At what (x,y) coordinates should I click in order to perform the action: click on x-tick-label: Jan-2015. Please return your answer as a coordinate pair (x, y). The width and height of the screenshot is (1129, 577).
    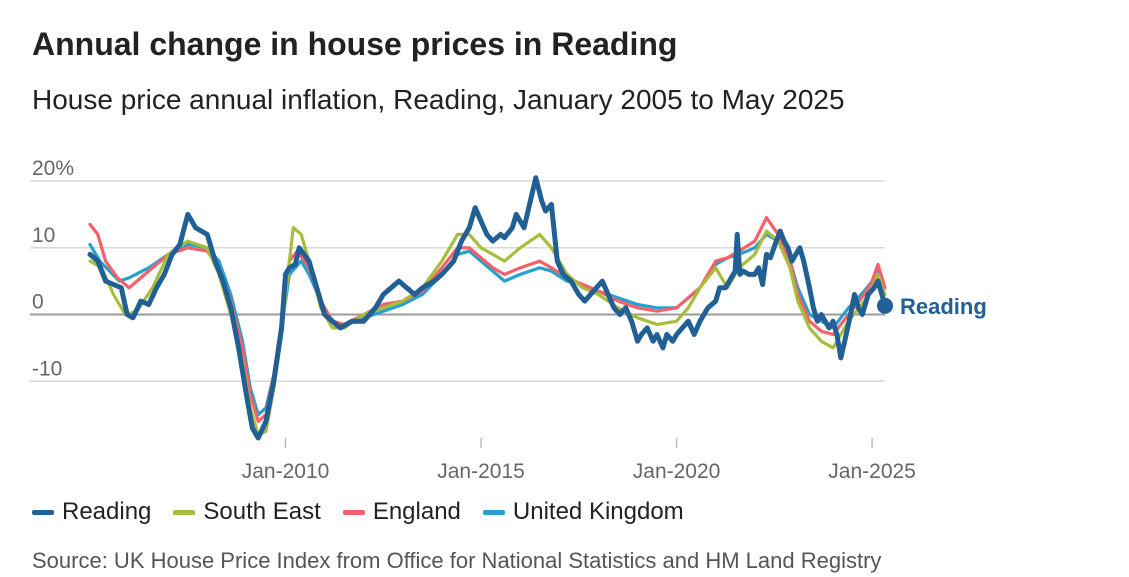
    Looking at the image, I should click on (481, 470).